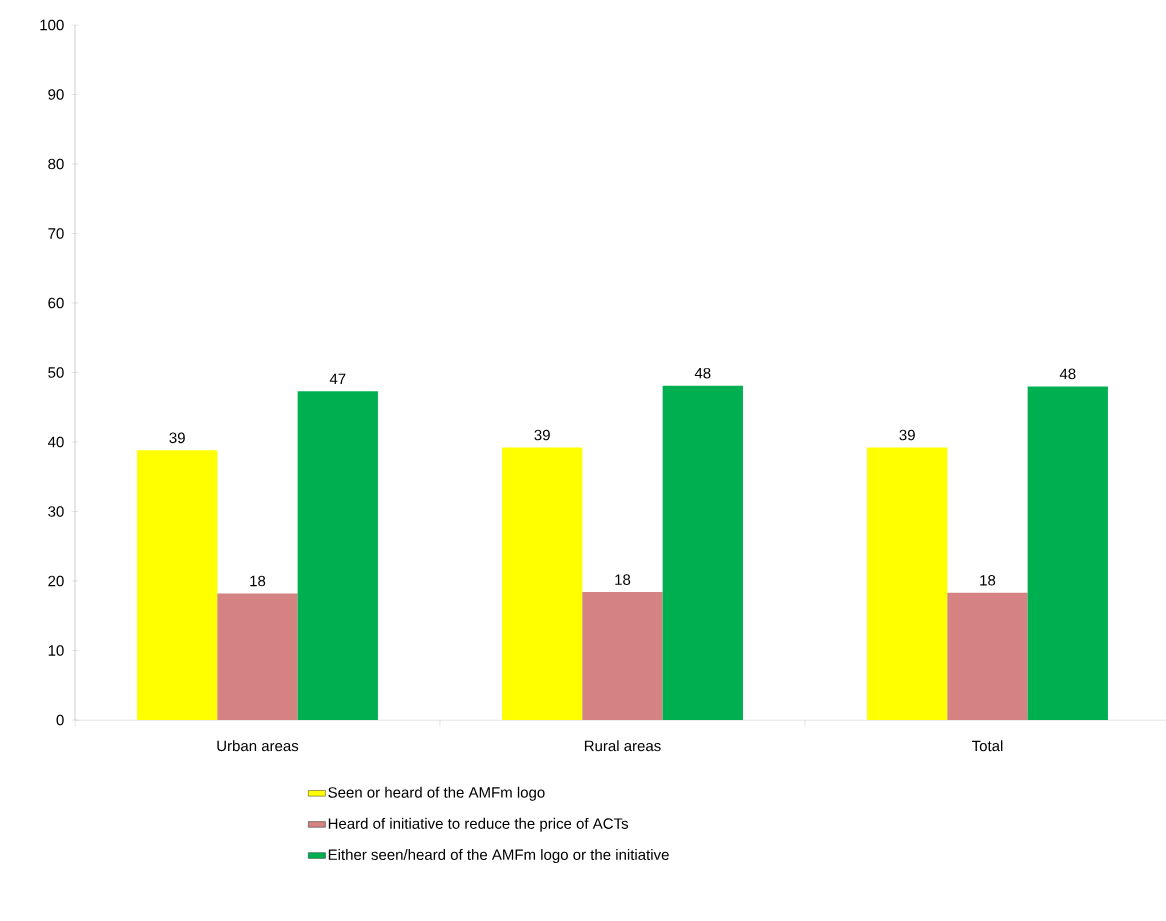  Describe the element at coordinates (52, 25) in the screenshot. I see `y-tick-label: 100` at that location.